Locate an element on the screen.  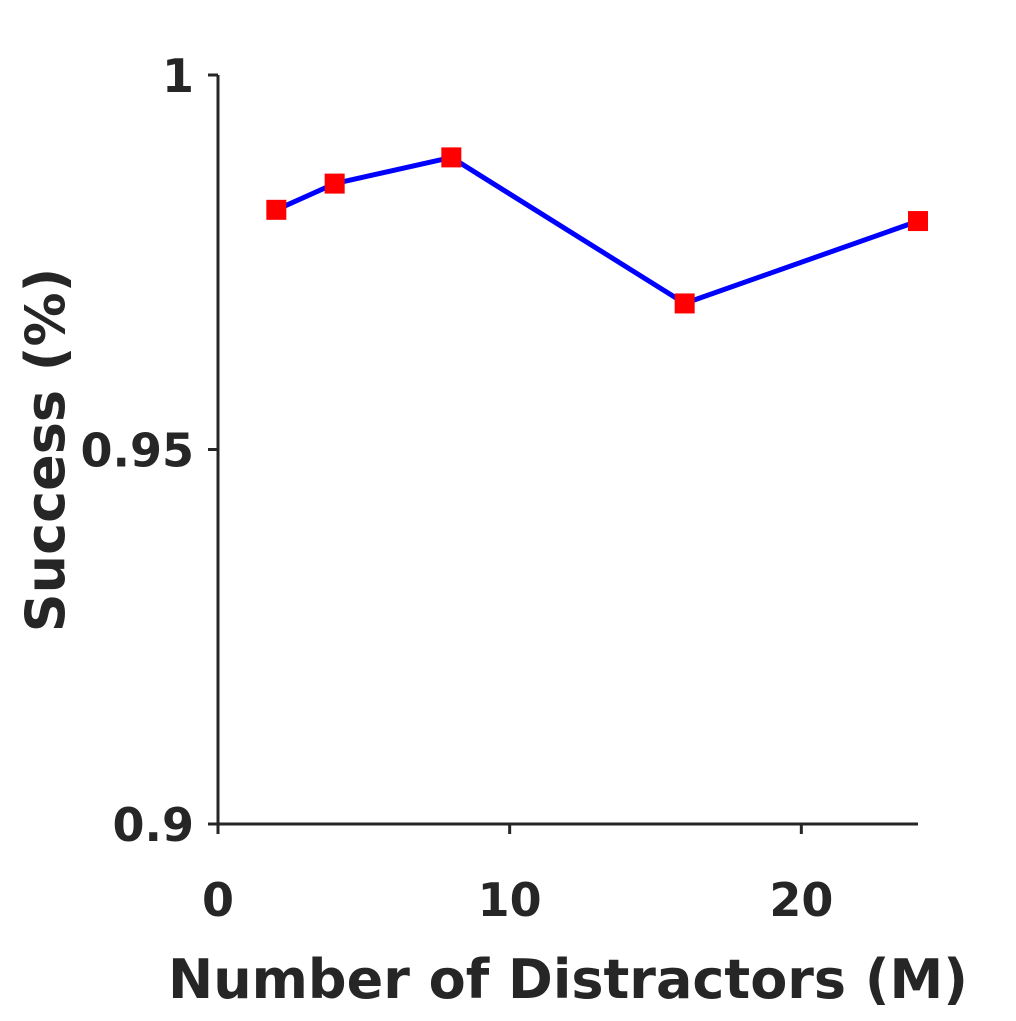
y-axis-title: Success (%) is located at coordinates (45, 450).